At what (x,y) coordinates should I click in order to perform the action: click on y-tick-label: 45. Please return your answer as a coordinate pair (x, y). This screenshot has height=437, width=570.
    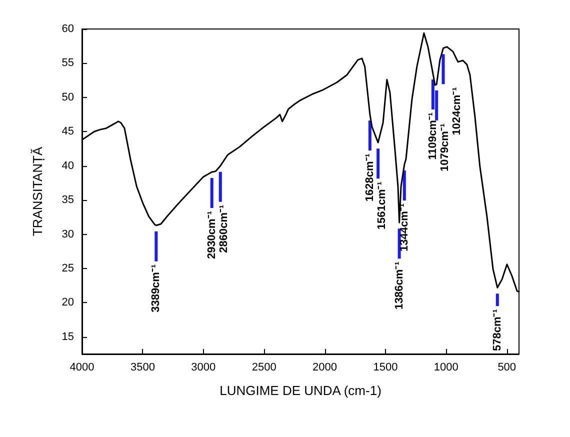
    Looking at the image, I should click on (68, 132).